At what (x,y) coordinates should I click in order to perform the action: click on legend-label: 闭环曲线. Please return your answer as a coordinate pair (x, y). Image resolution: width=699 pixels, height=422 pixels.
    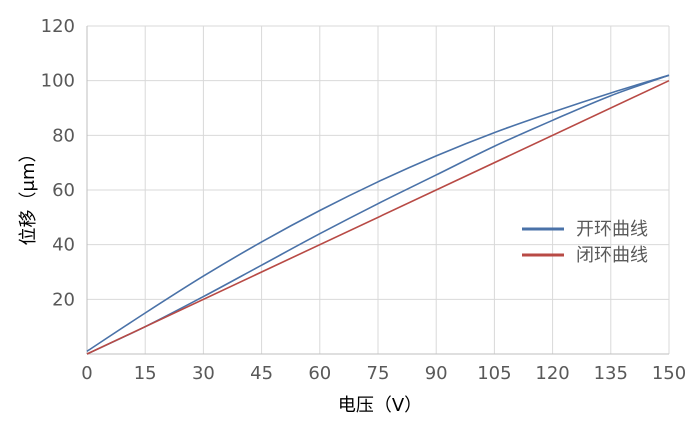
    Looking at the image, I should click on (612, 255).